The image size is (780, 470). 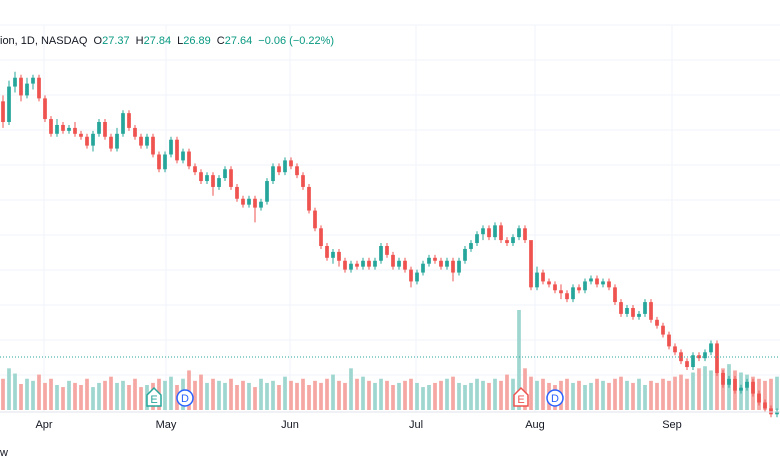 What do you see at coordinates (98, 41) in the screenshot?
I see `open-label: O` at bounding box center [98, 41].